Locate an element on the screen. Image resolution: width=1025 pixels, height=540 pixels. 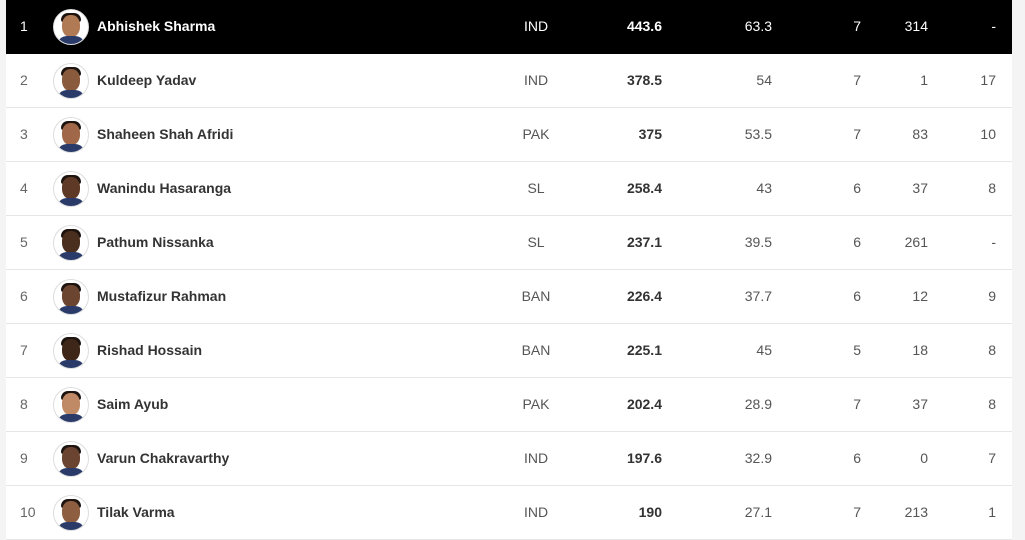
player-name: Varun Chakravarthy is located at coordinates (163, 458).